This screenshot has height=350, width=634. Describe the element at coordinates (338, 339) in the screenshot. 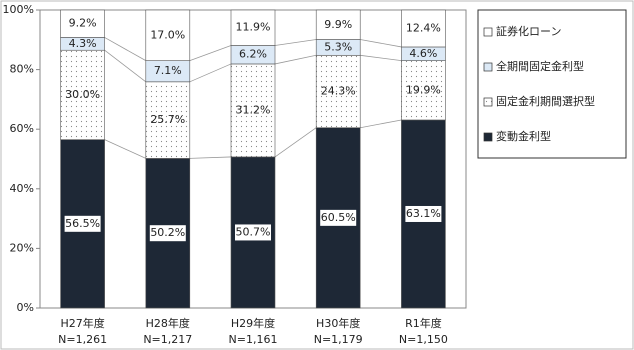

I see `sample-size: N=1,179` at that location.